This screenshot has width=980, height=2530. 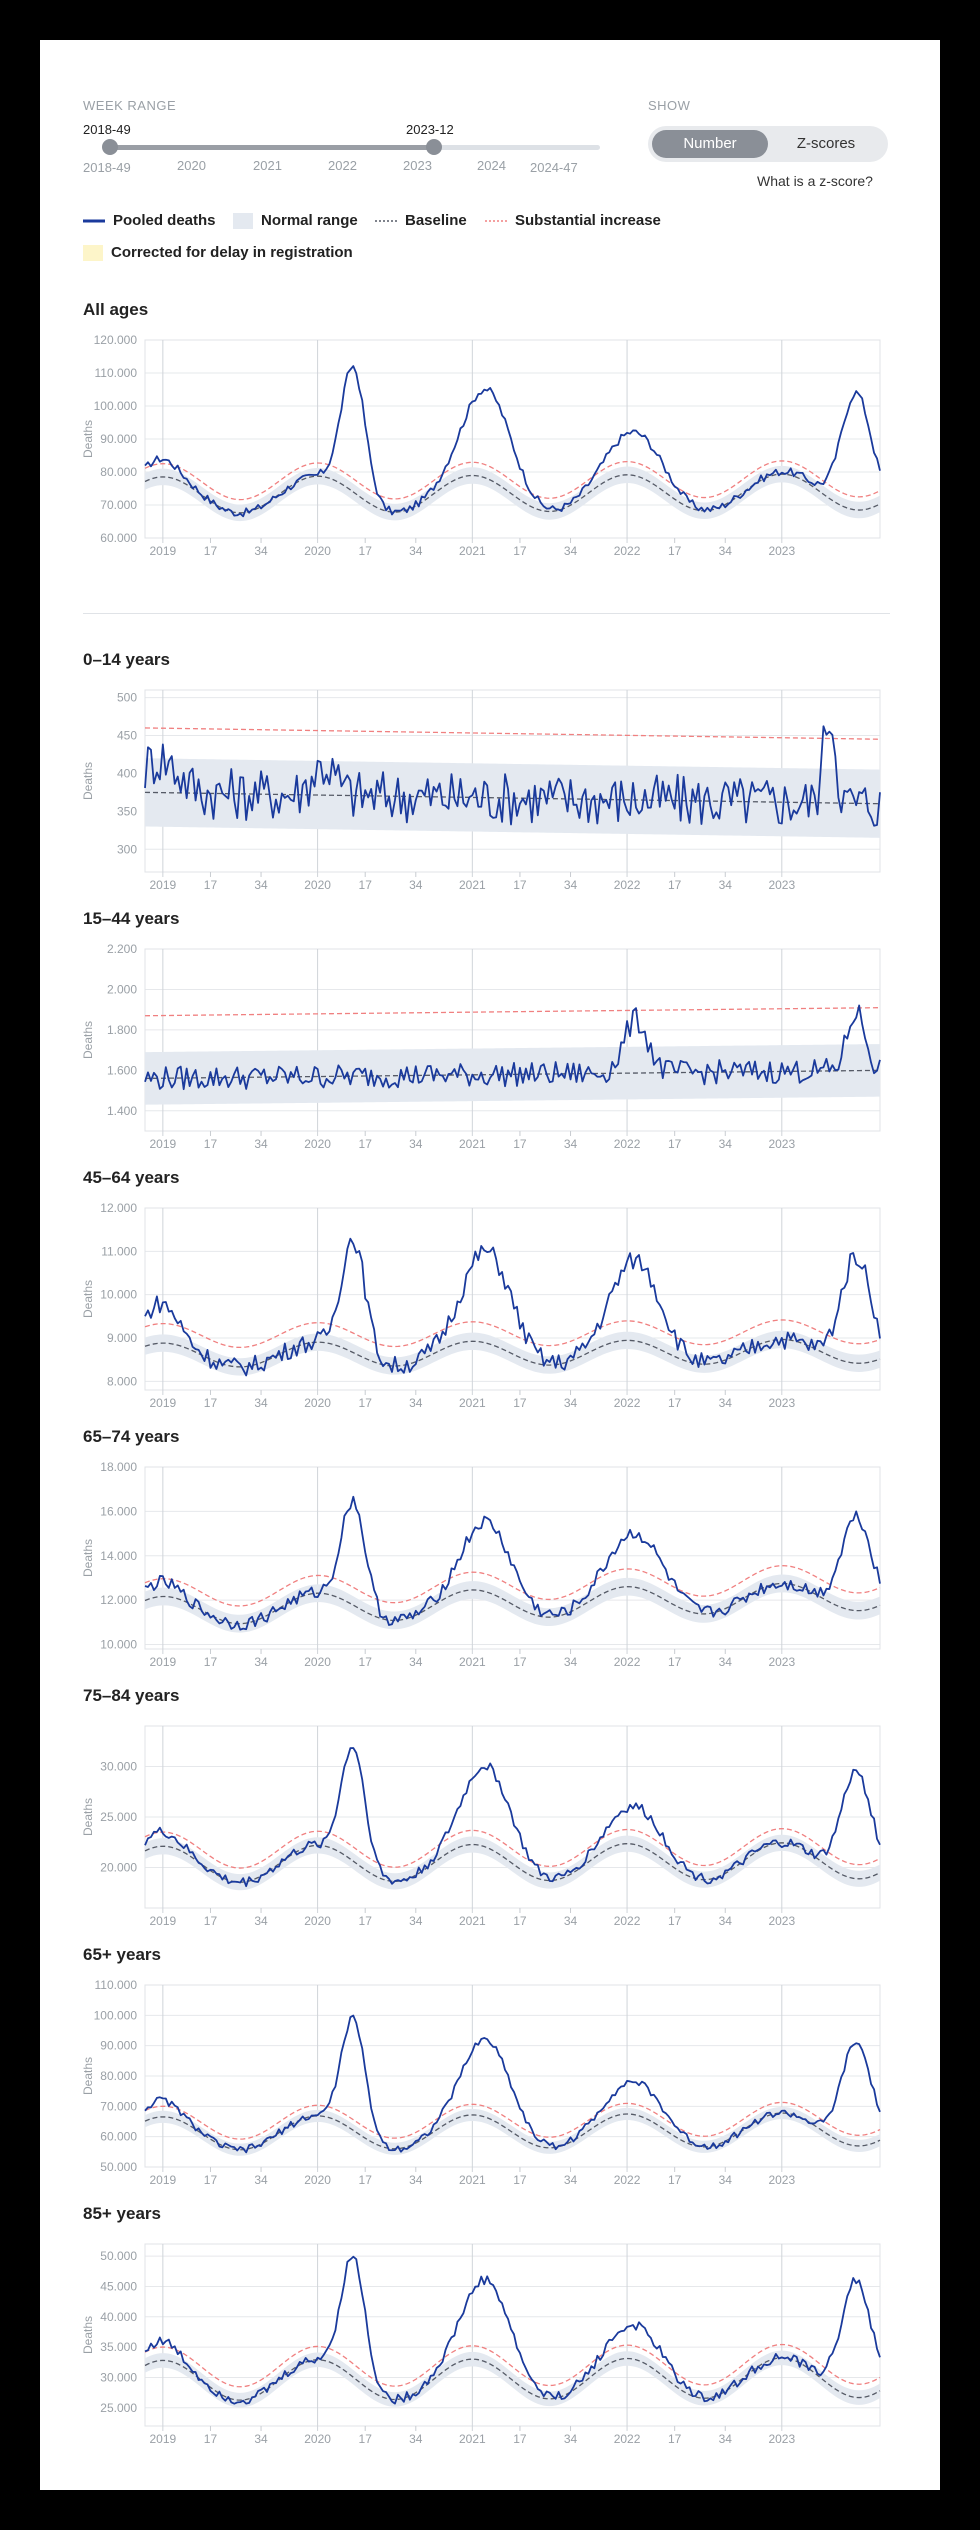 I want to click on y-tick-label: 8.000, so click(x=122, y=1381).